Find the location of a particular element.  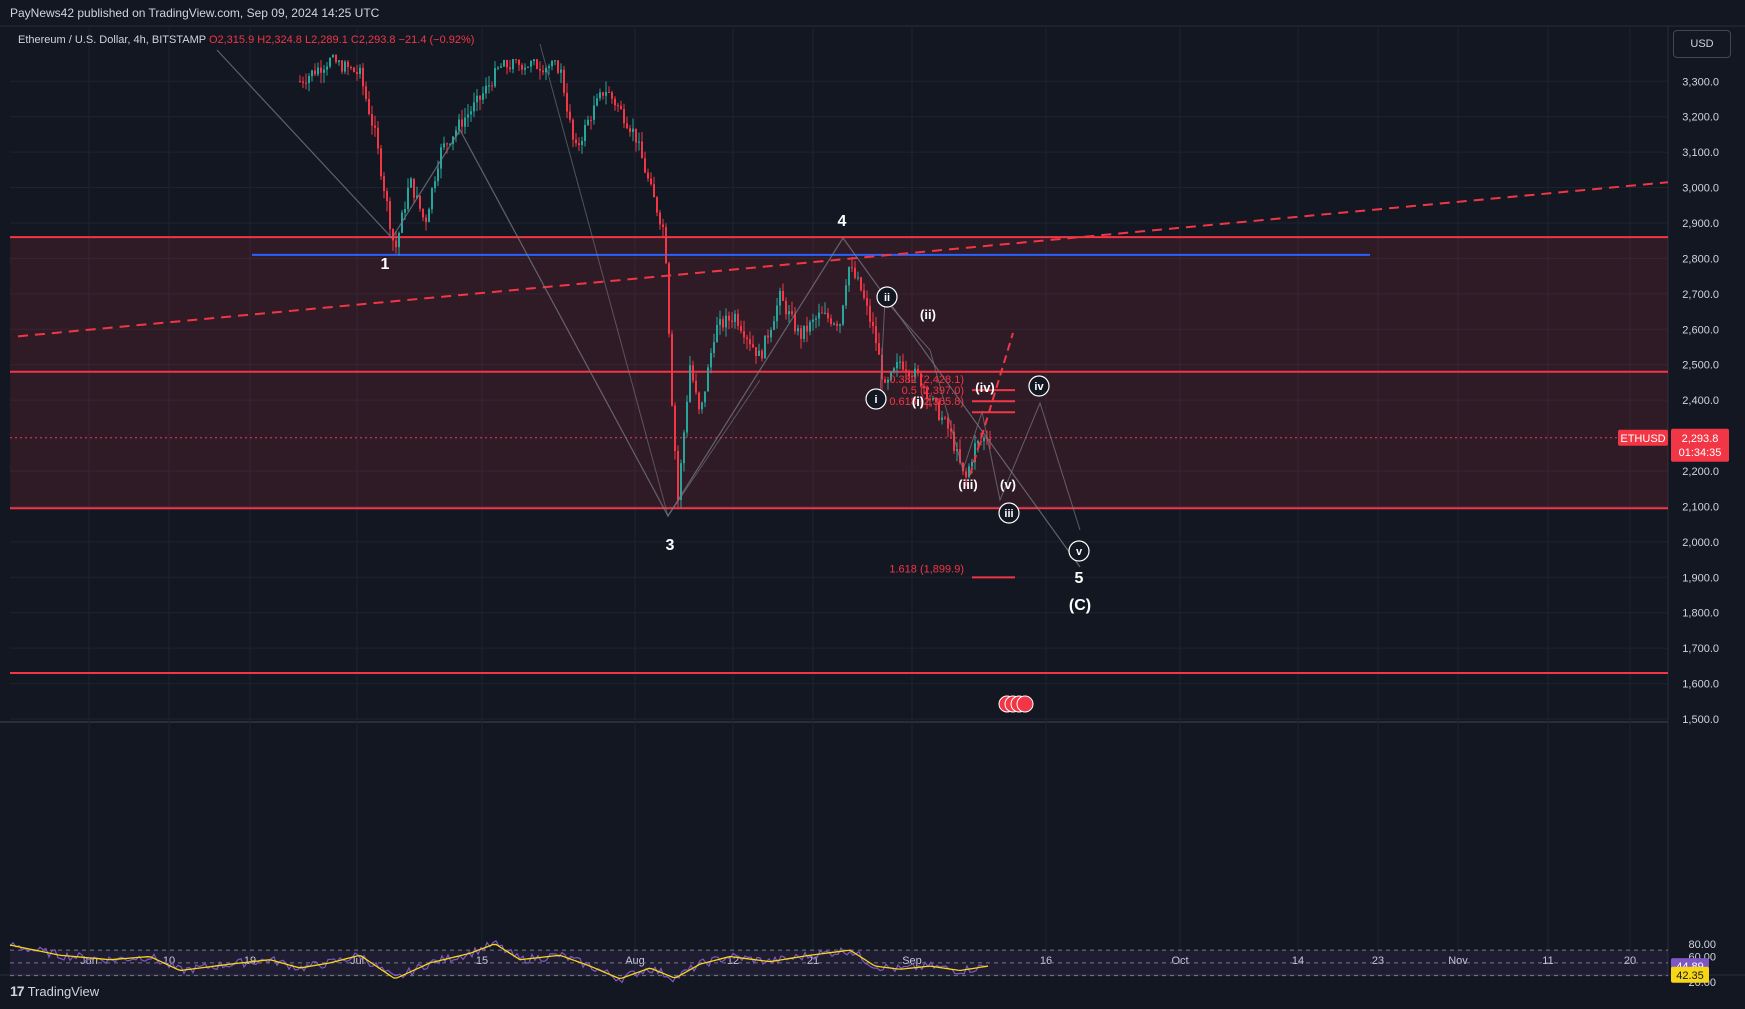

currency-button: USD is located at coordinates (1702, 44).